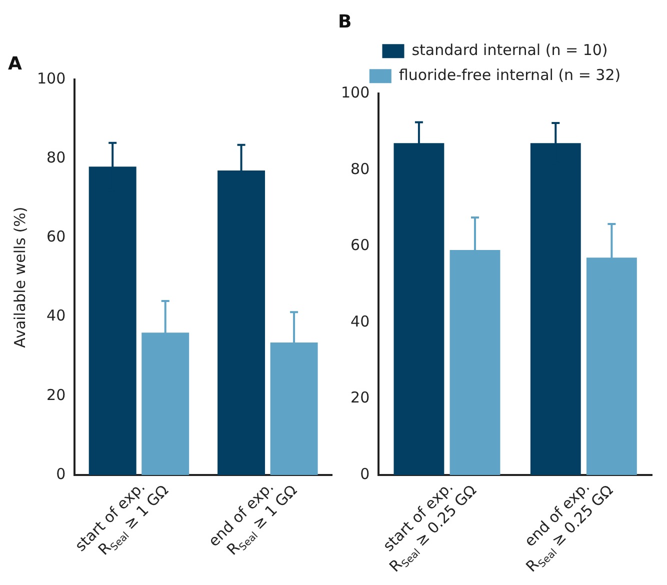 This screenshot has height=585, width=667. Describe the element at coordinates (510, 49) in the screenshot. I see `legend-label: standard internal (n = 10)` at that location.